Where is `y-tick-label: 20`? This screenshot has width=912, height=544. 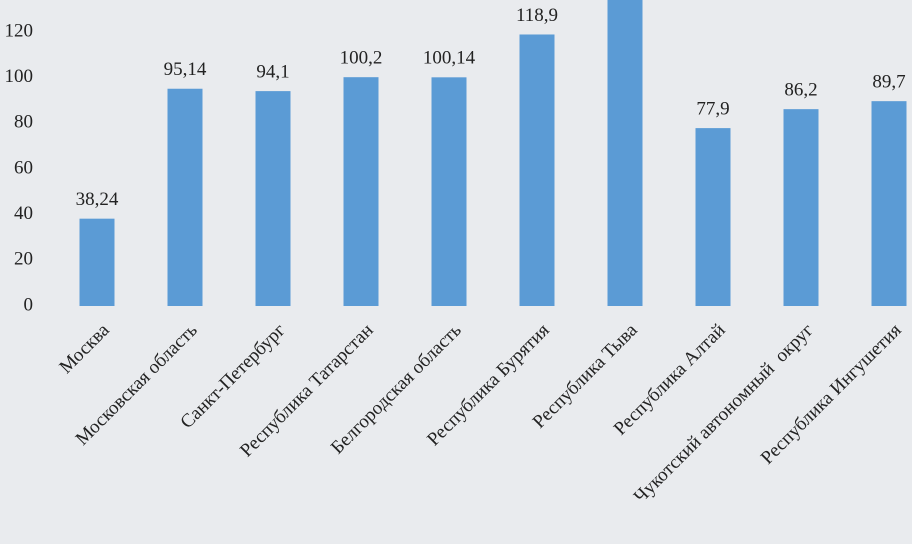
y-tick-label: 20 is located at coordinates (23, 259).